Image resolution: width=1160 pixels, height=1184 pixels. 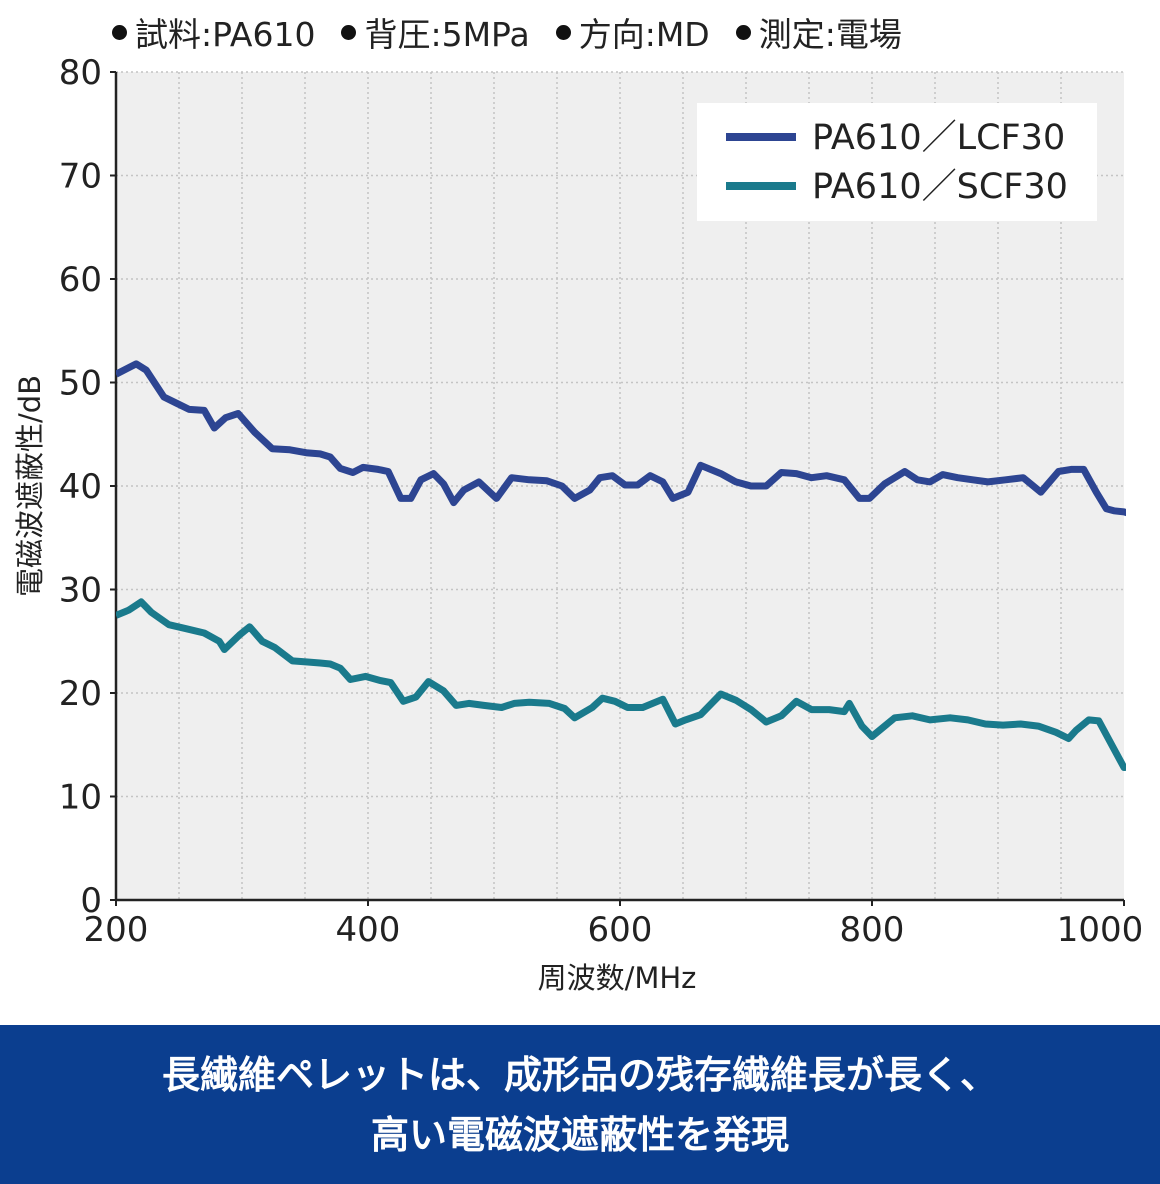 What do you see at coordinates (940, 187) in the screenshot?
I see `legend-label-scf30: PA610／SCF30` at bounding box center [940, 187].